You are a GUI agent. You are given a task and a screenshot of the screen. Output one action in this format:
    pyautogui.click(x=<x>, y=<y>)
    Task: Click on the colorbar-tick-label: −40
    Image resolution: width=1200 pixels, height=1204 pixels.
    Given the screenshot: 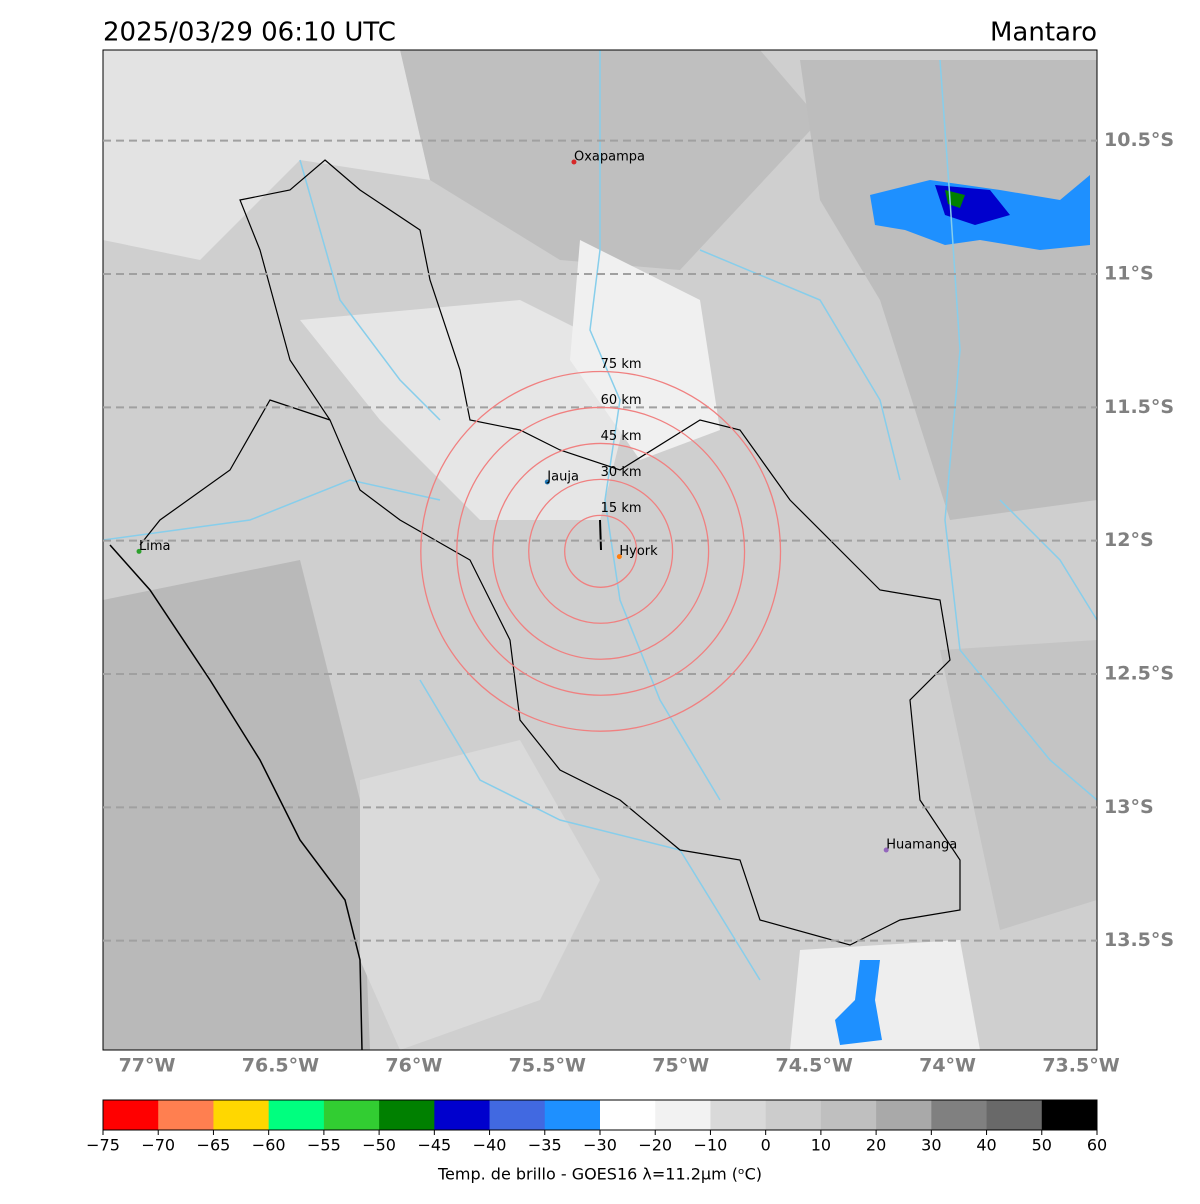 What is the action you would take?
    pyautogui.click(x=490, y=1145)
    